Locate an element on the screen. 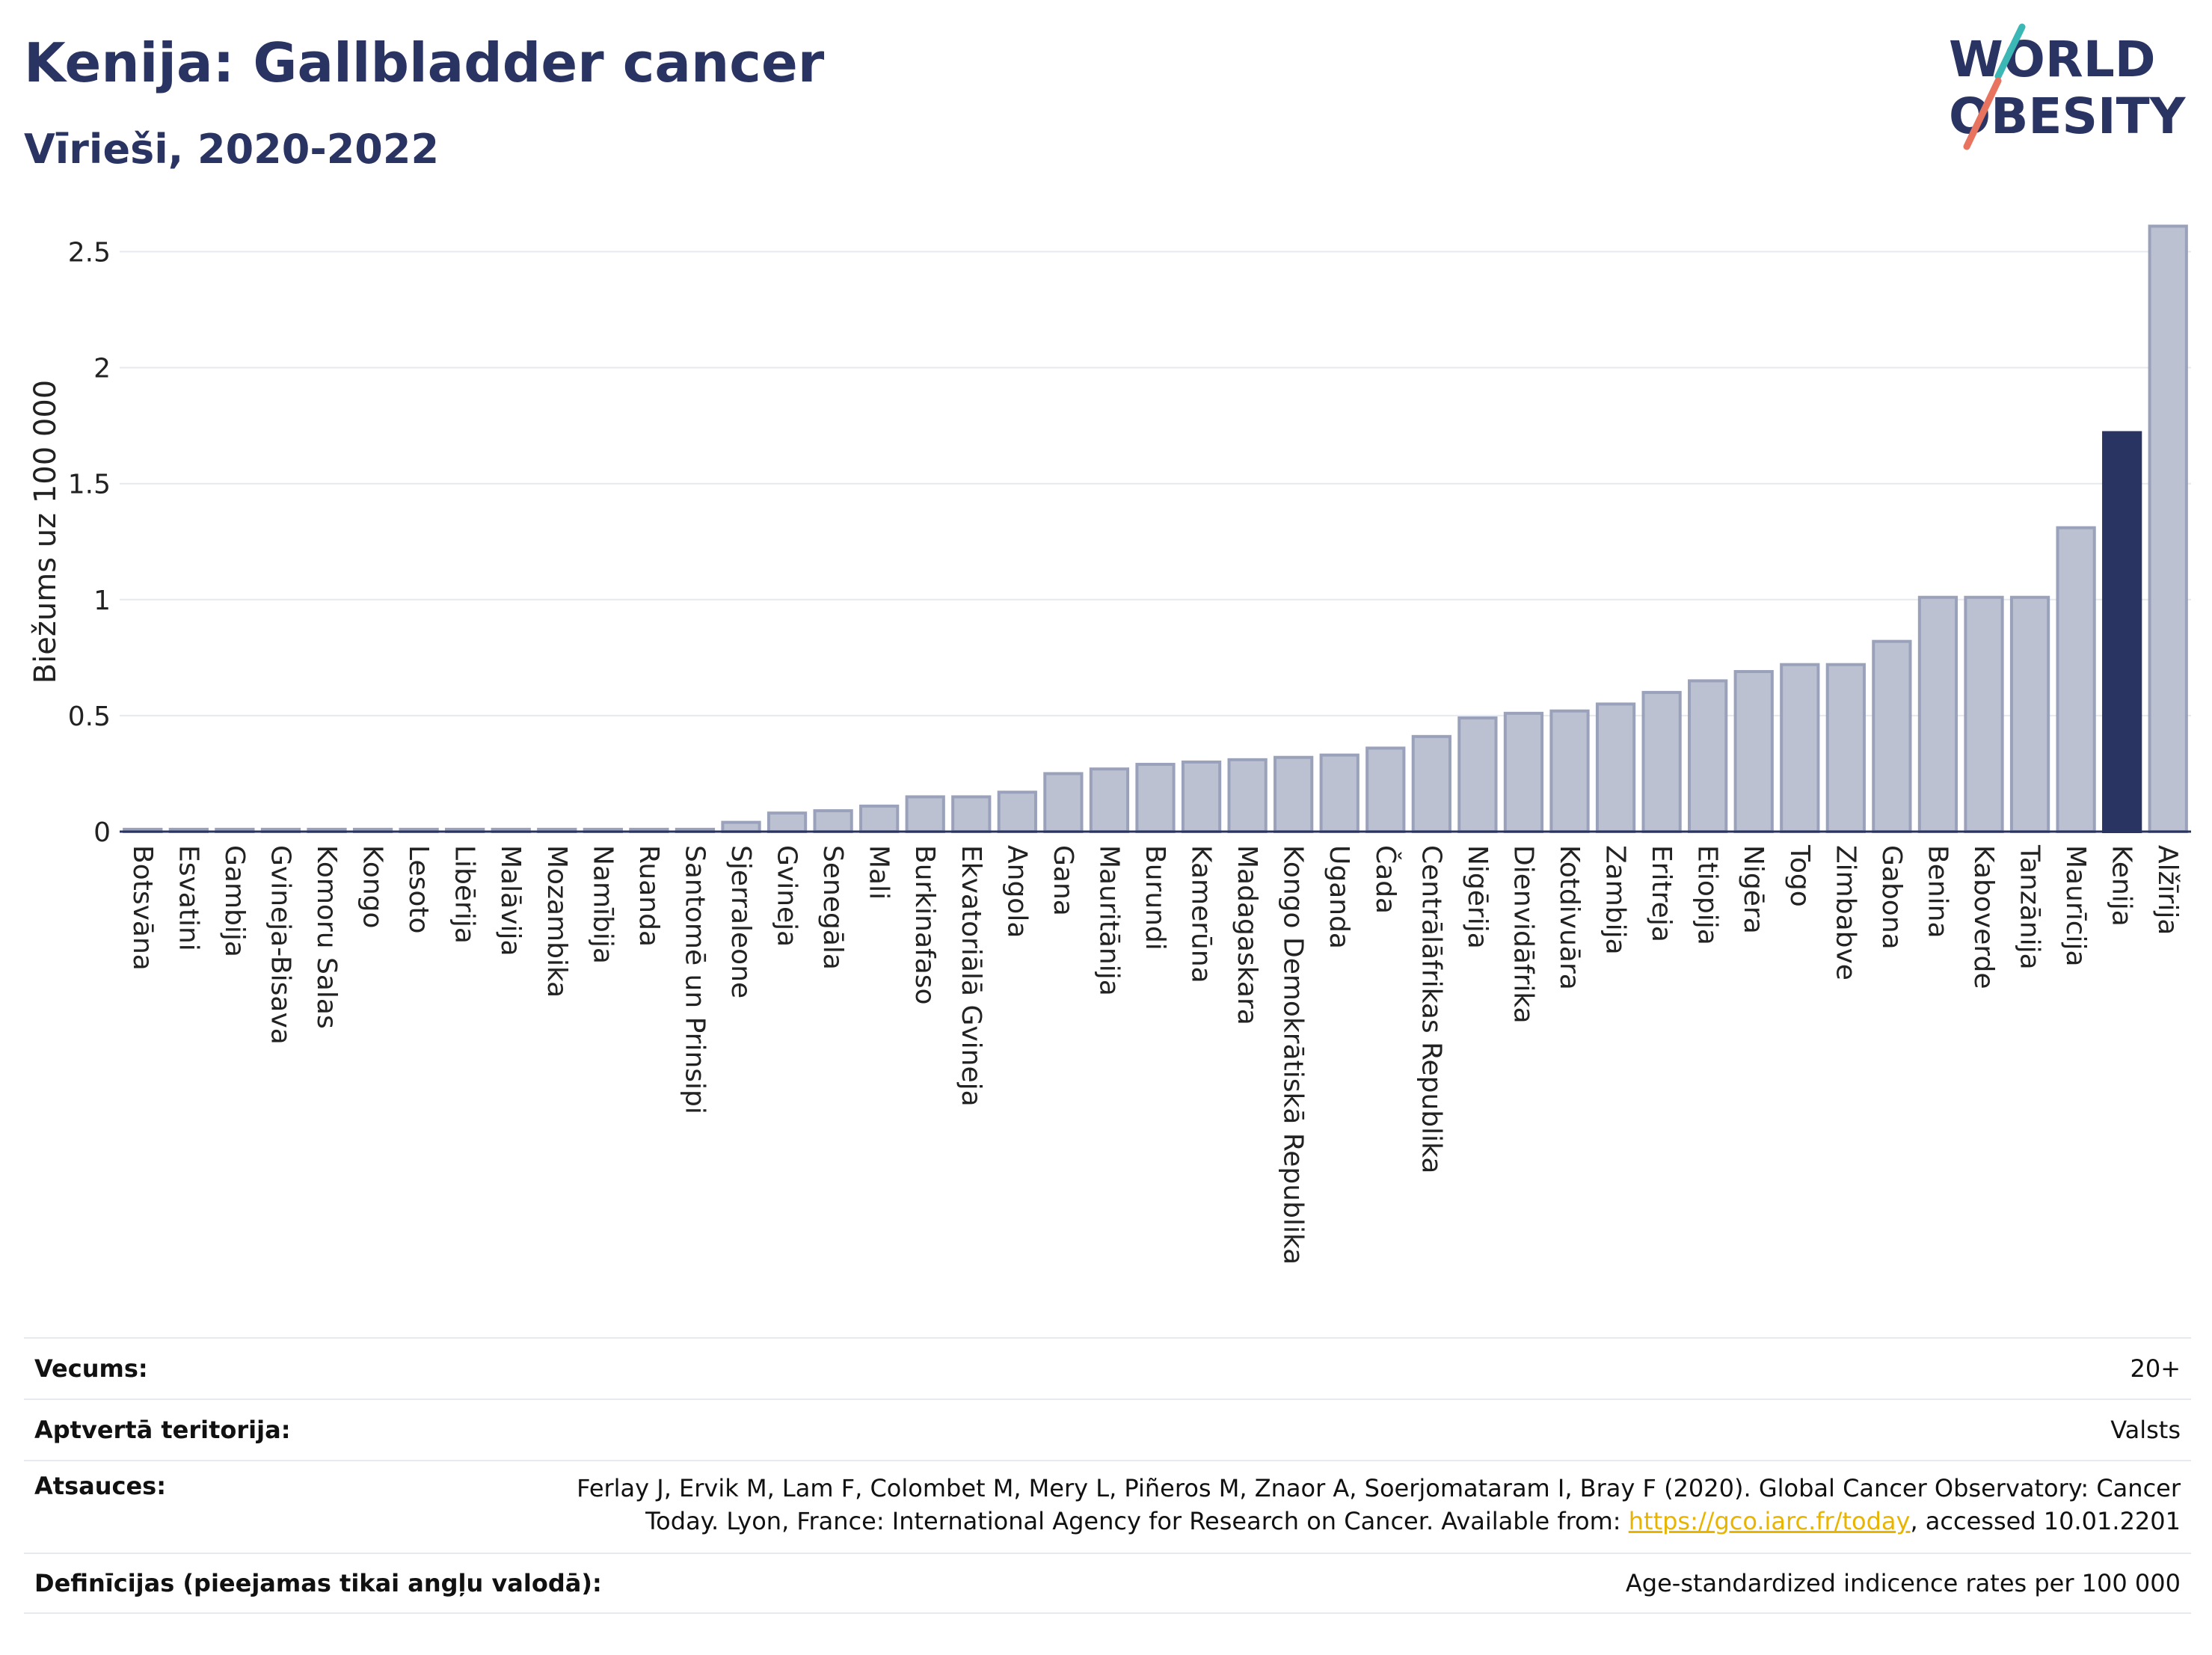 The image size is (2212, 1655). x-tick-label: Gambija is located at coordinates (234, 901).